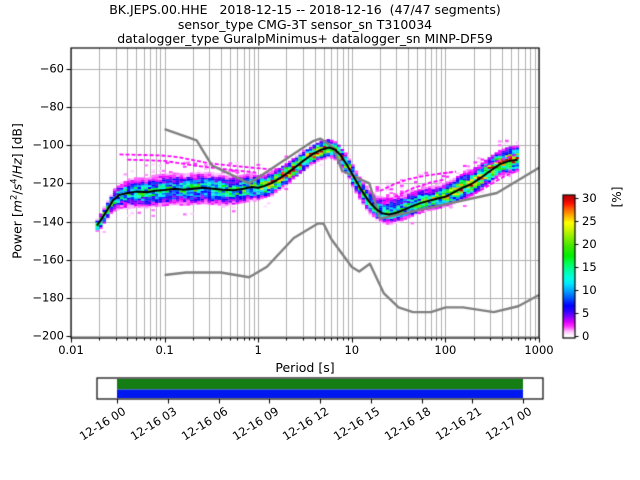 The image size is (640, 480). Describe the element at coordinates (48, 220) in the screenshot. I see `y-tick-label: −140` at that location.